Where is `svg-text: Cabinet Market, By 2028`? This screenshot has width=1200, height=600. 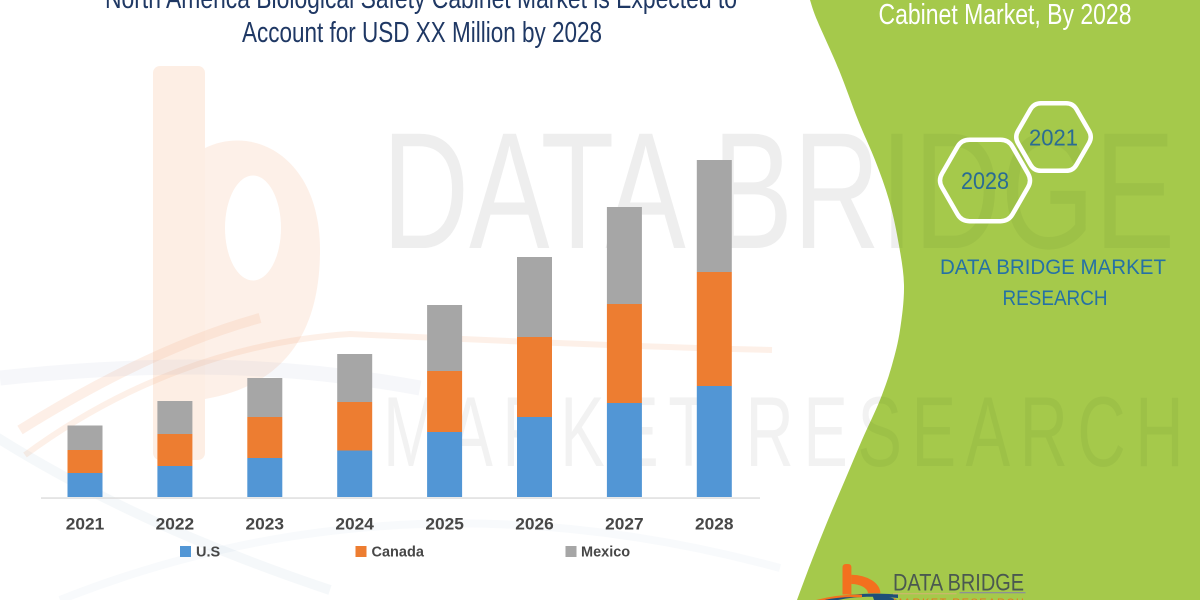
svg-text: Cabinet Market, By 2028 is located at coordinates (1005, 15).